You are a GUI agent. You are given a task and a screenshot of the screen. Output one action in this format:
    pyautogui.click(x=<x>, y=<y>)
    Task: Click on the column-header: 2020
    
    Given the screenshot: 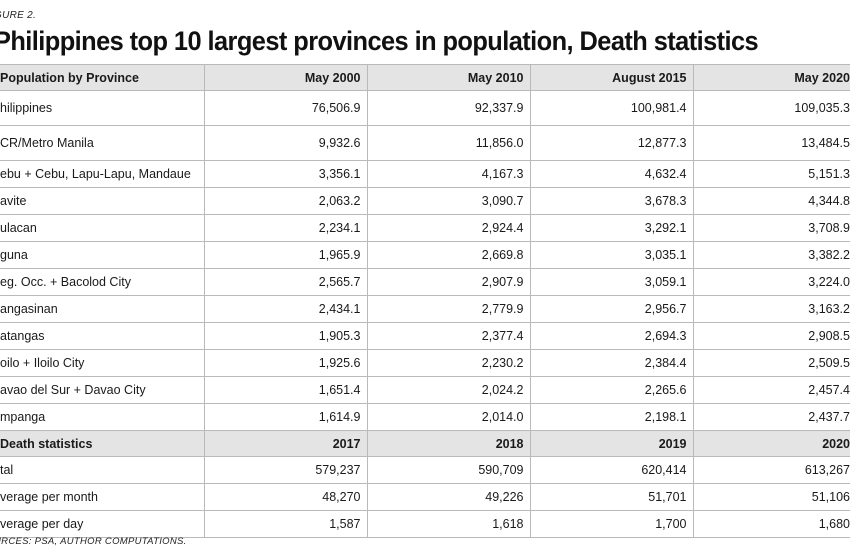 What is the action you would take?
    pyautogui.click(x=771, y=443)
    